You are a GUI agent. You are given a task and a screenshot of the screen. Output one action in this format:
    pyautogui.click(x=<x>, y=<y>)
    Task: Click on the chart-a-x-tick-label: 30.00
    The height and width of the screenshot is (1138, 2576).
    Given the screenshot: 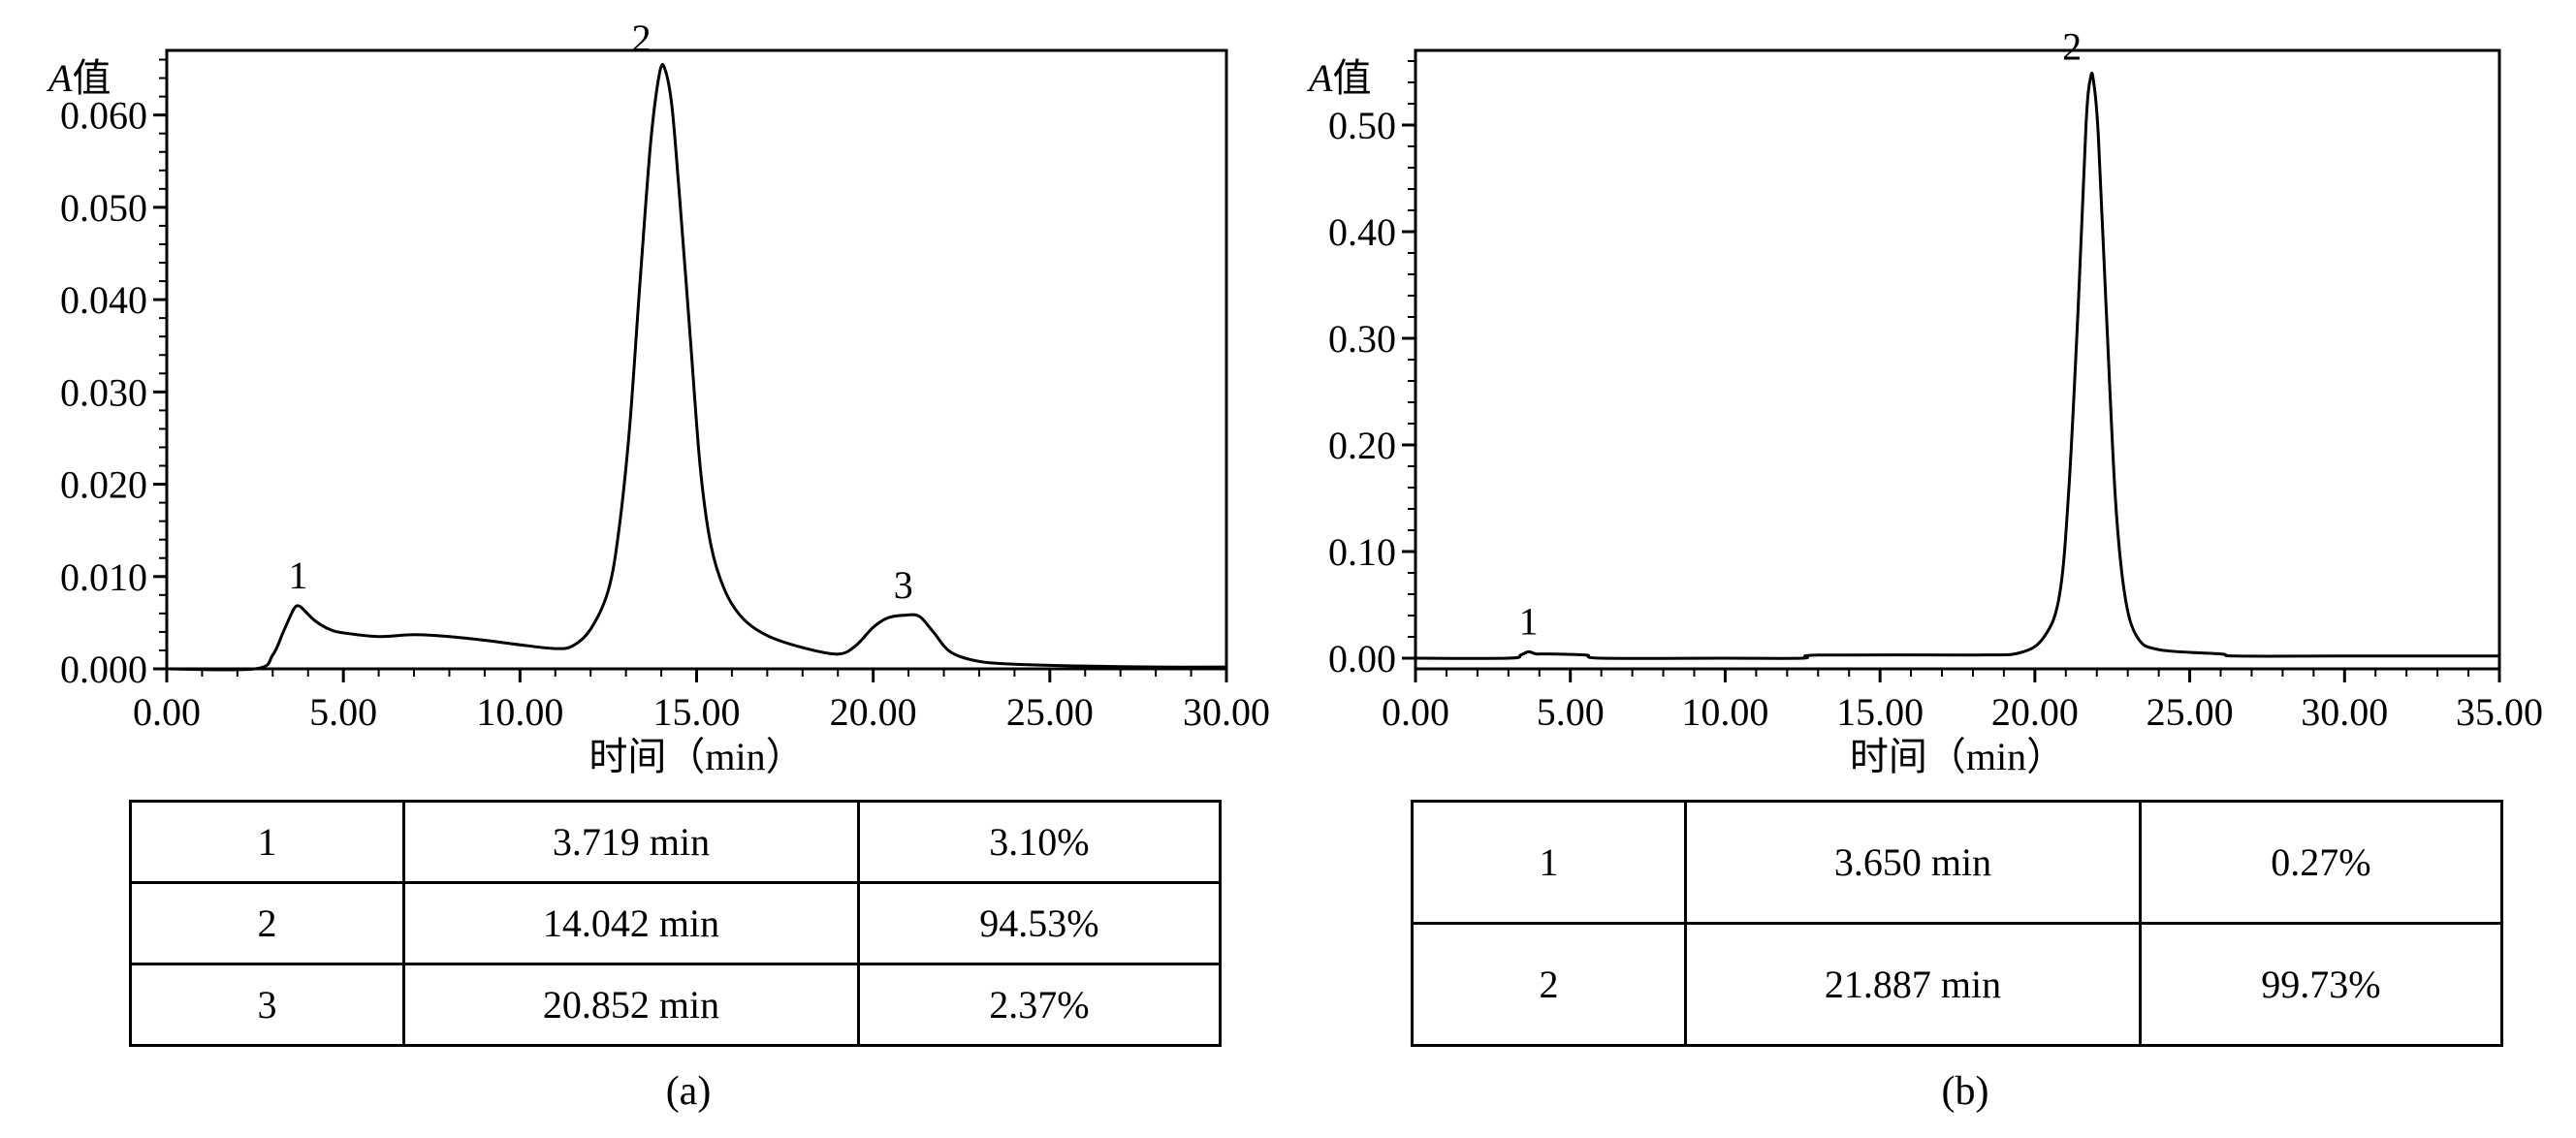 What is the action you would take?
    pyautogui.click(x=1226, y=712)
    